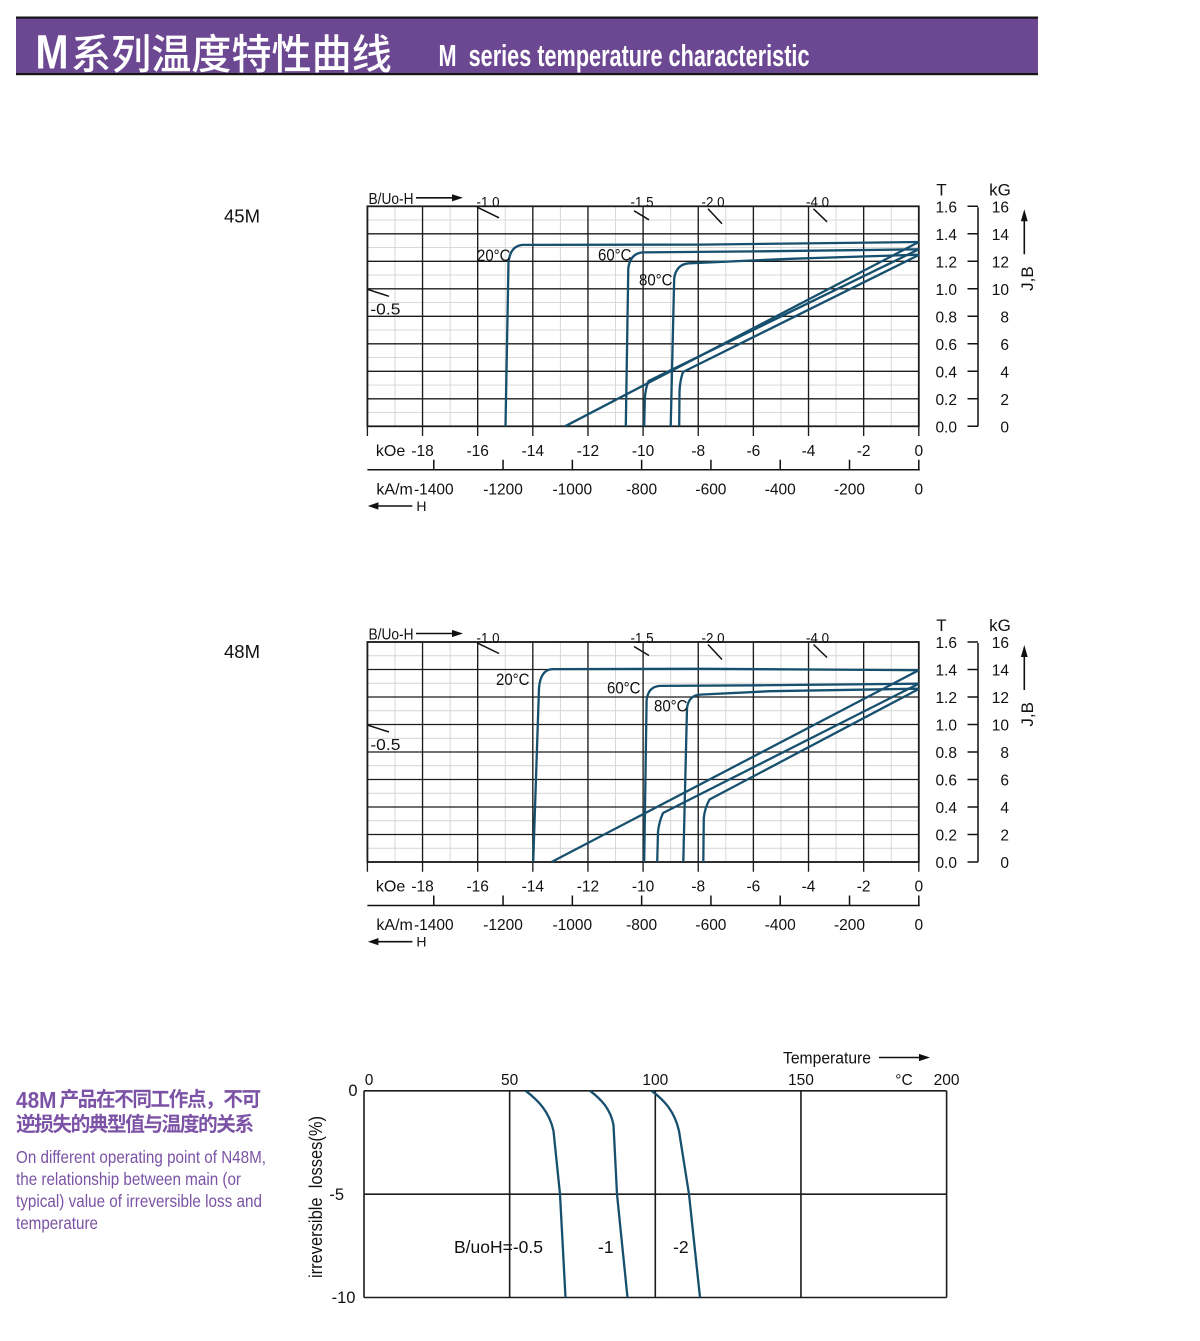 The height and width of the screenshot is (1341, 1200). I want to click on svg-text: -8, so click(698, 451).